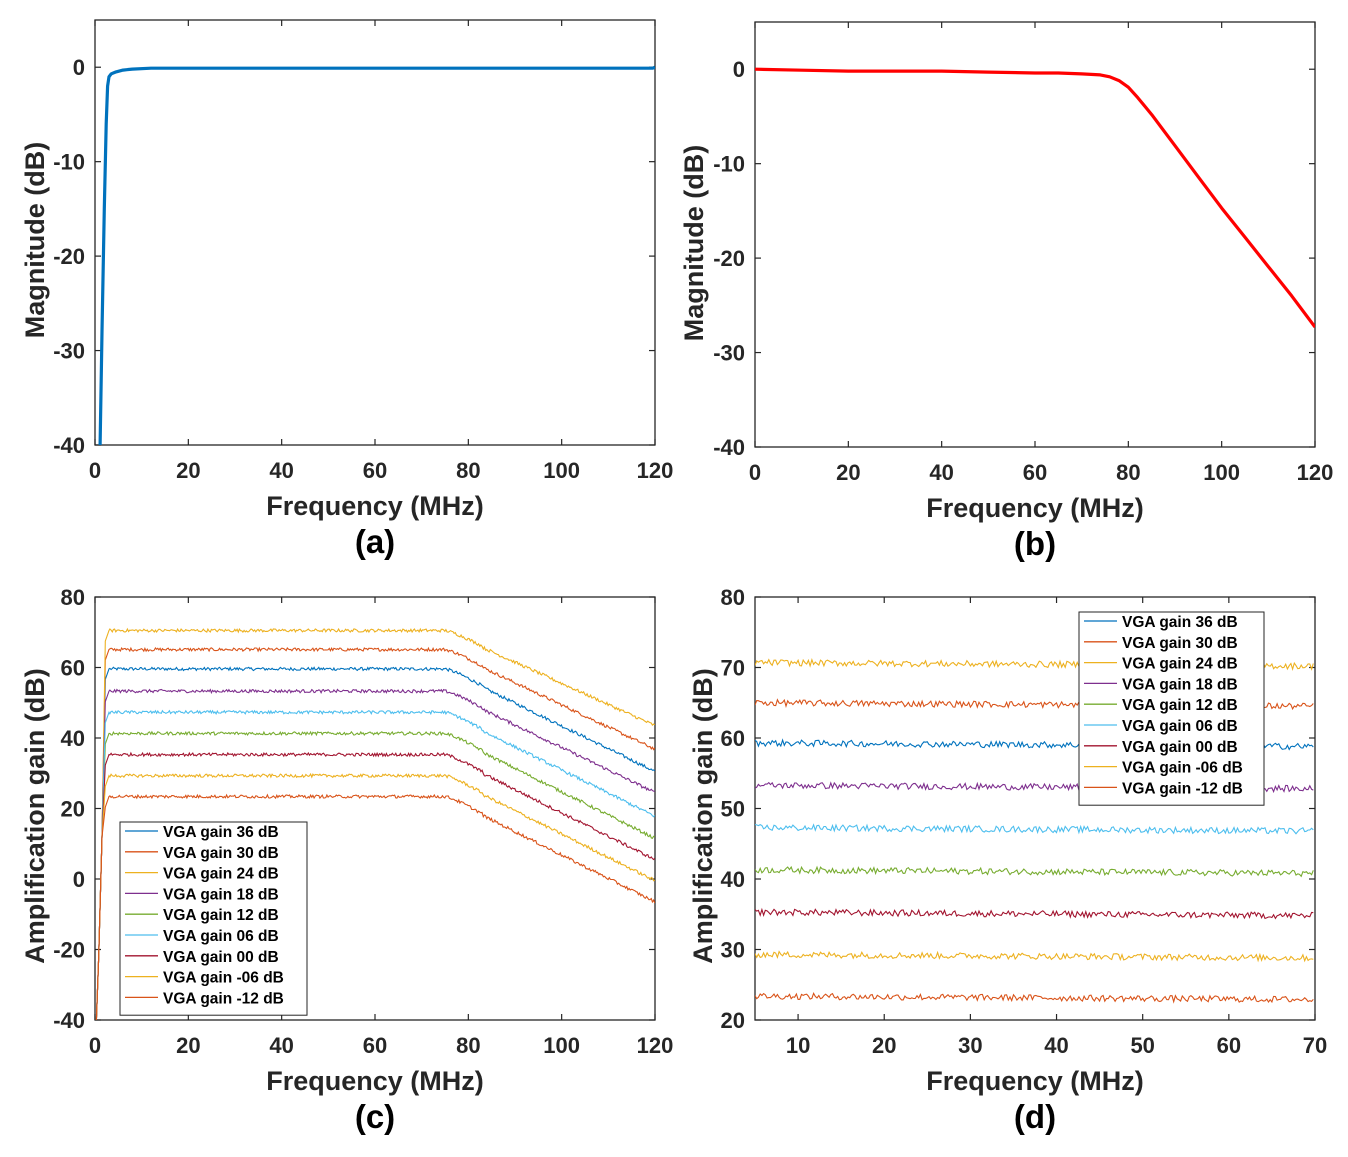  What do you see at coordinates (1315, 1045) in the screenshot?
I see `x-tick-label: 70` at bounding box center [1315, 1045].